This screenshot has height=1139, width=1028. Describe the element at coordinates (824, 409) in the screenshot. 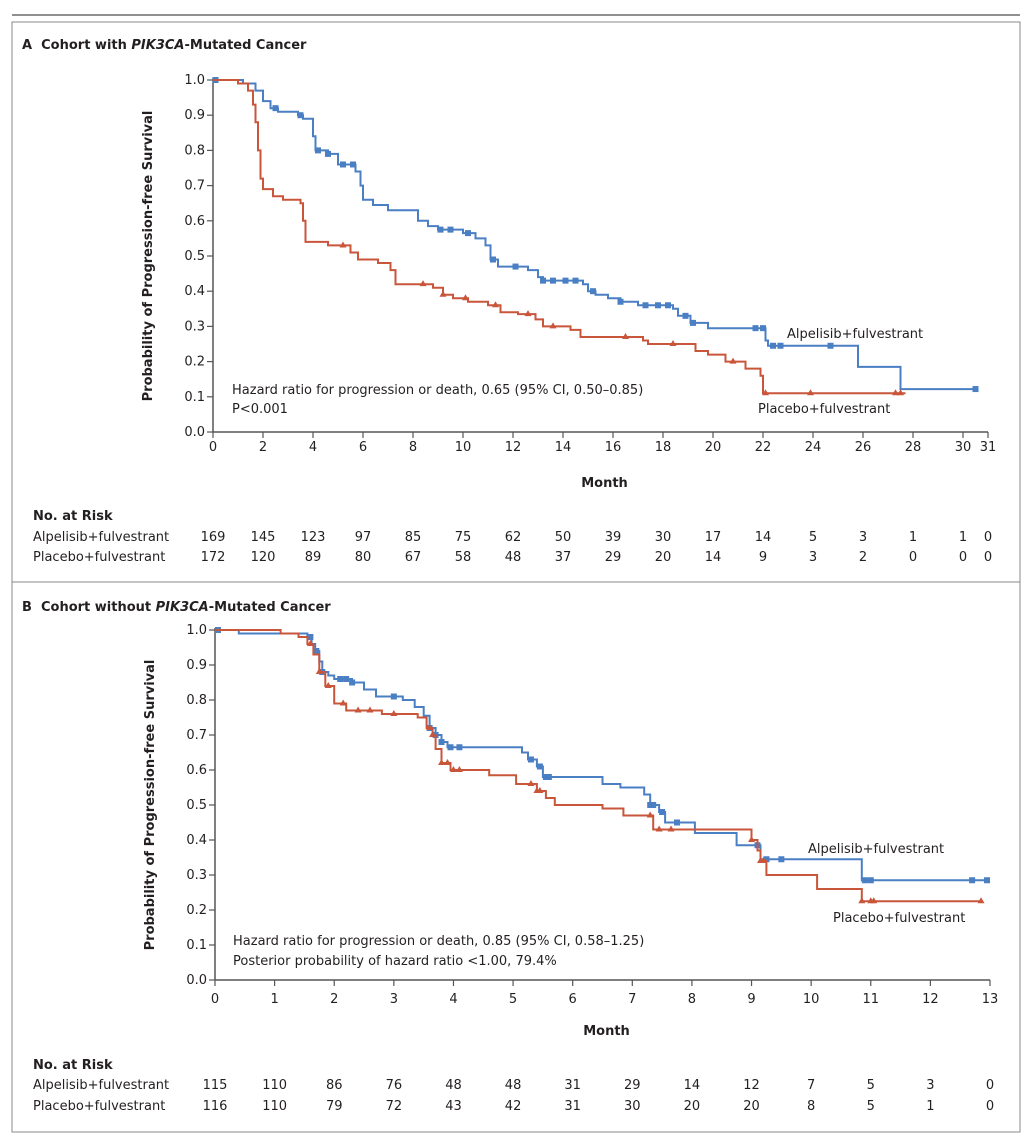

I see `series-label-placebo: Placebo+fulvestrant` at that location.